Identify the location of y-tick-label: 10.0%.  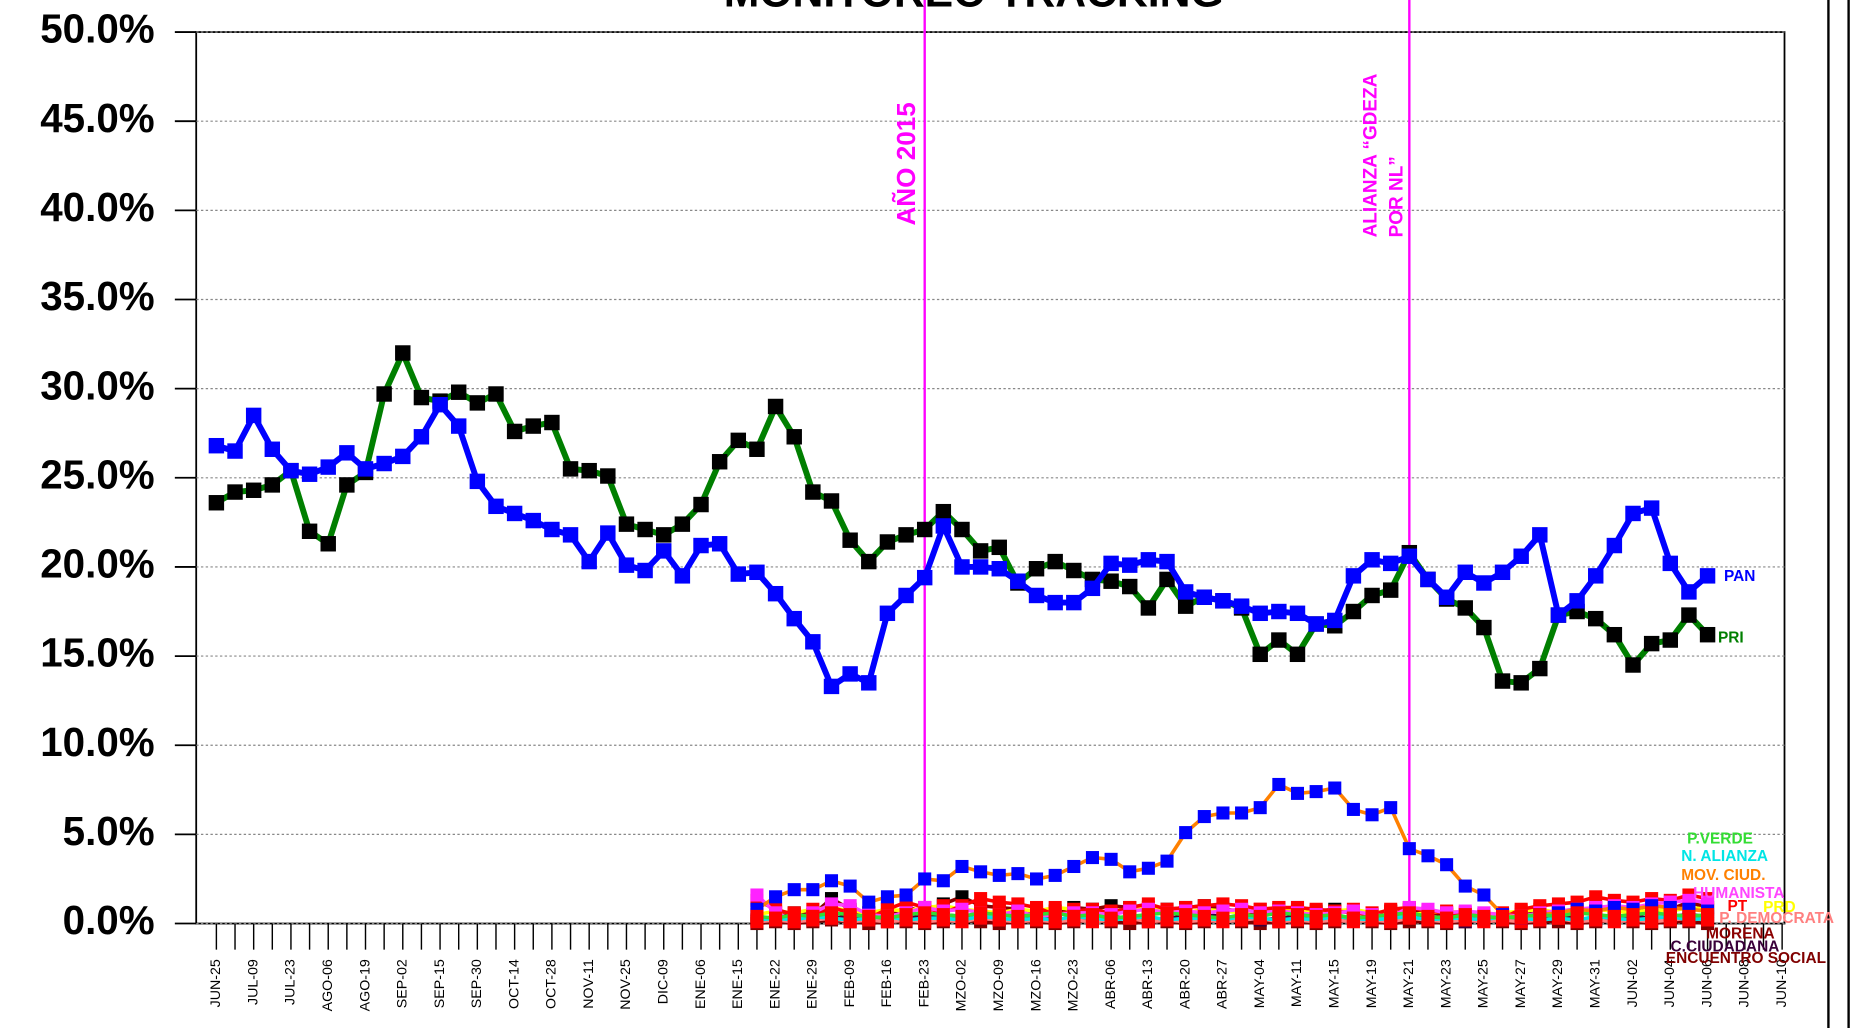
(97, 742).